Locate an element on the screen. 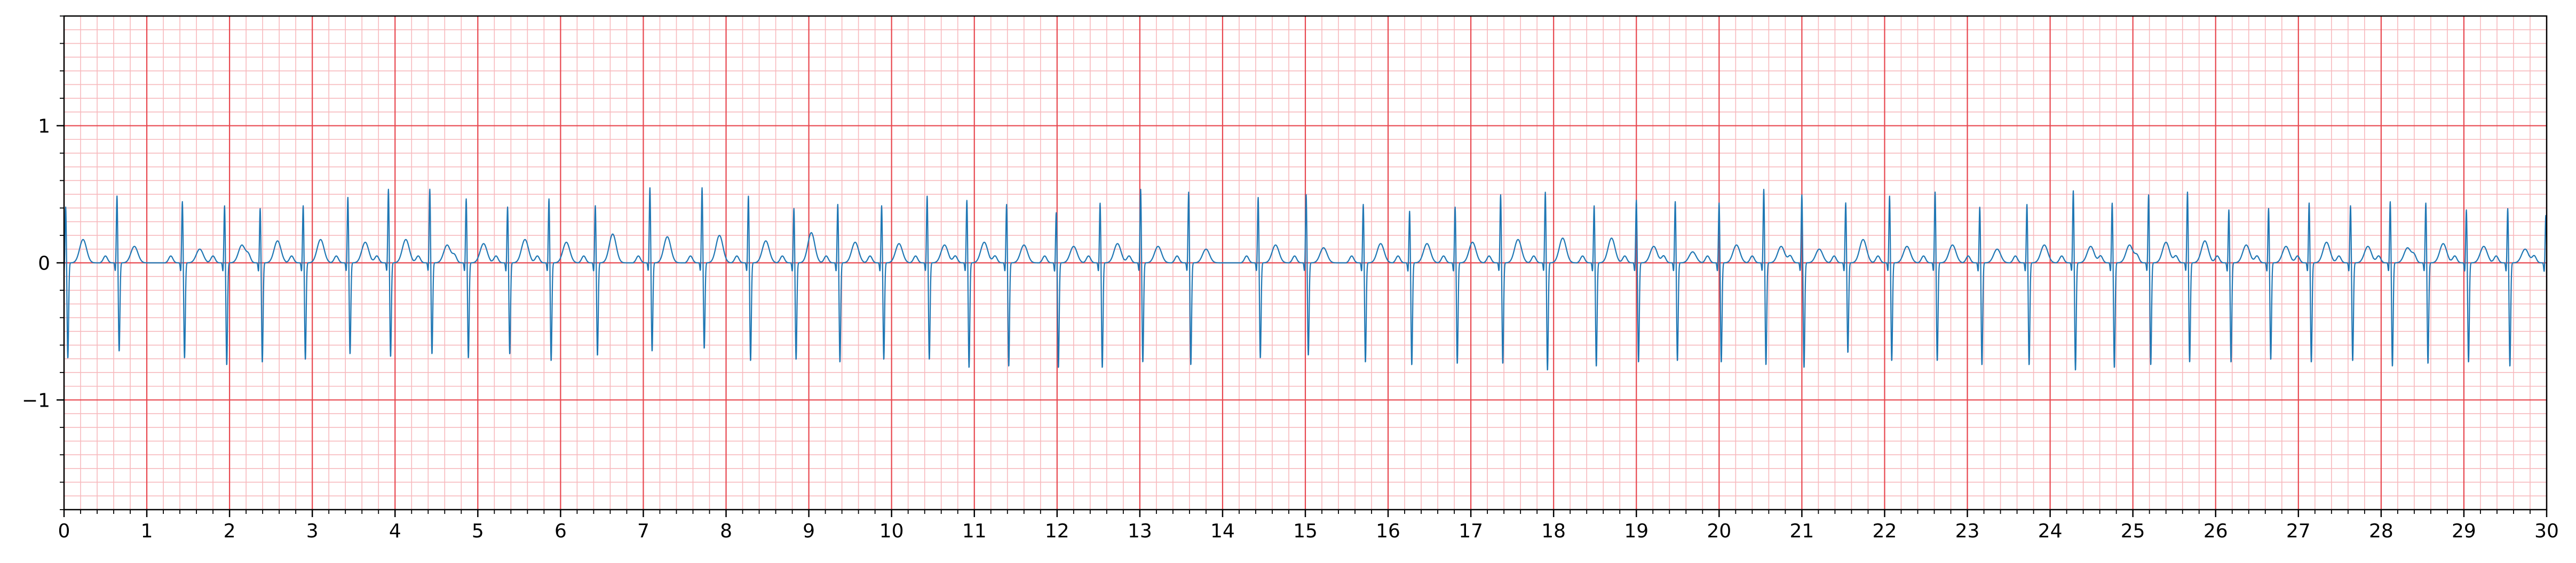 The width and height of the screenshot is (2576, 563). y-tick-label: −1 is located at coordinates (36, 400).